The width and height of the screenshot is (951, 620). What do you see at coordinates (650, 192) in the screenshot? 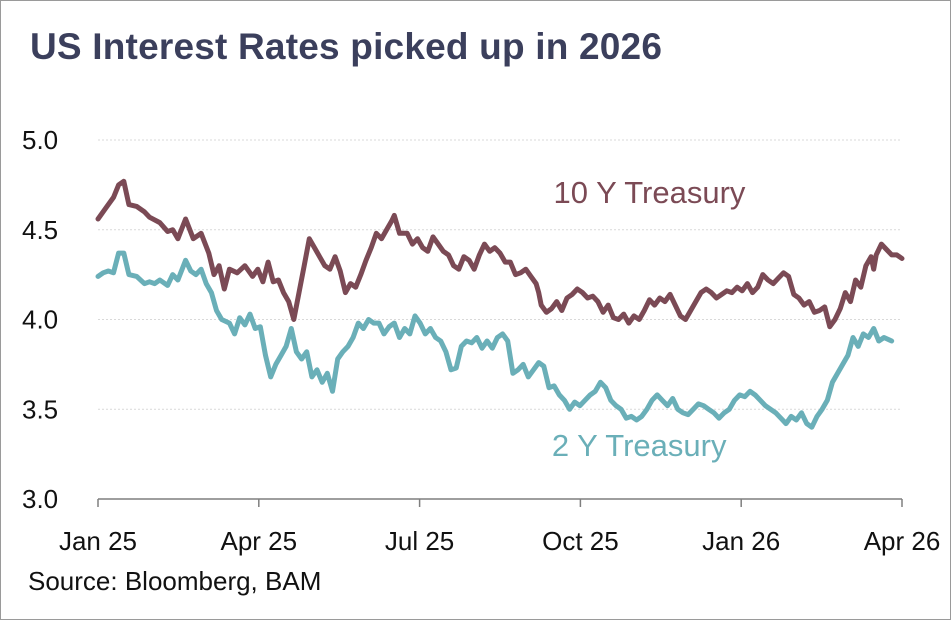
I see `series-label: 10 Y Treasury` at bounding box center [650, 192].